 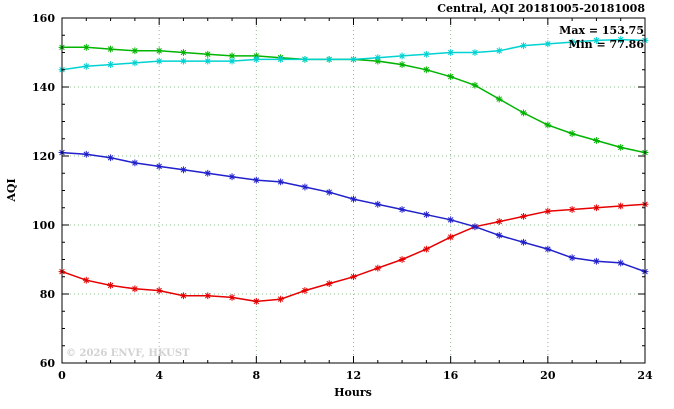 What do you see at coordinates (353, 375) in the screenshot?
I see `x-tick-label: 12` at bounding box center [353, 375].